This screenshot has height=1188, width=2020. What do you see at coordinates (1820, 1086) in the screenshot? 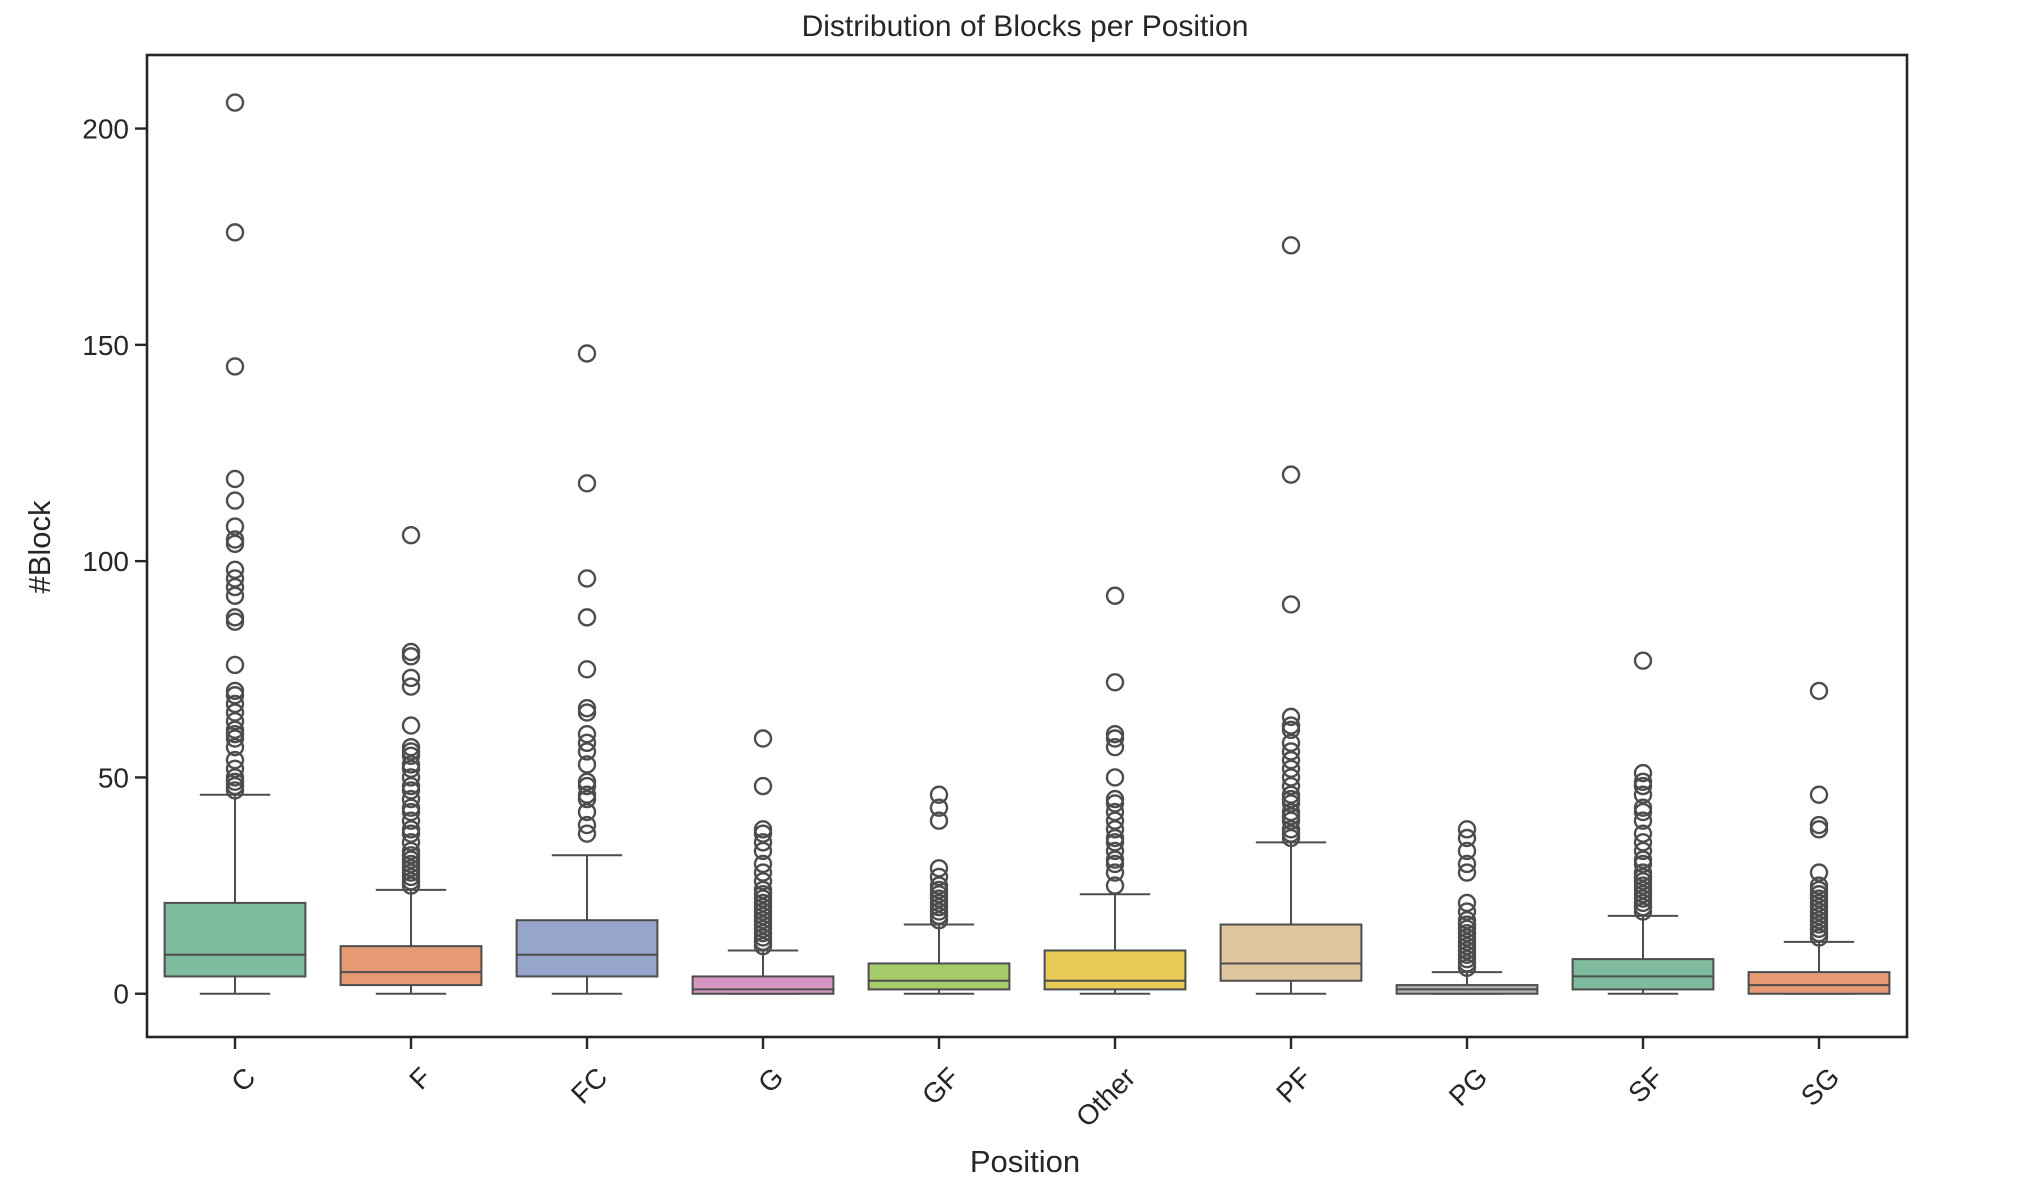
I see `x-tick-label: SG` at bounding box center [1820, 1086].